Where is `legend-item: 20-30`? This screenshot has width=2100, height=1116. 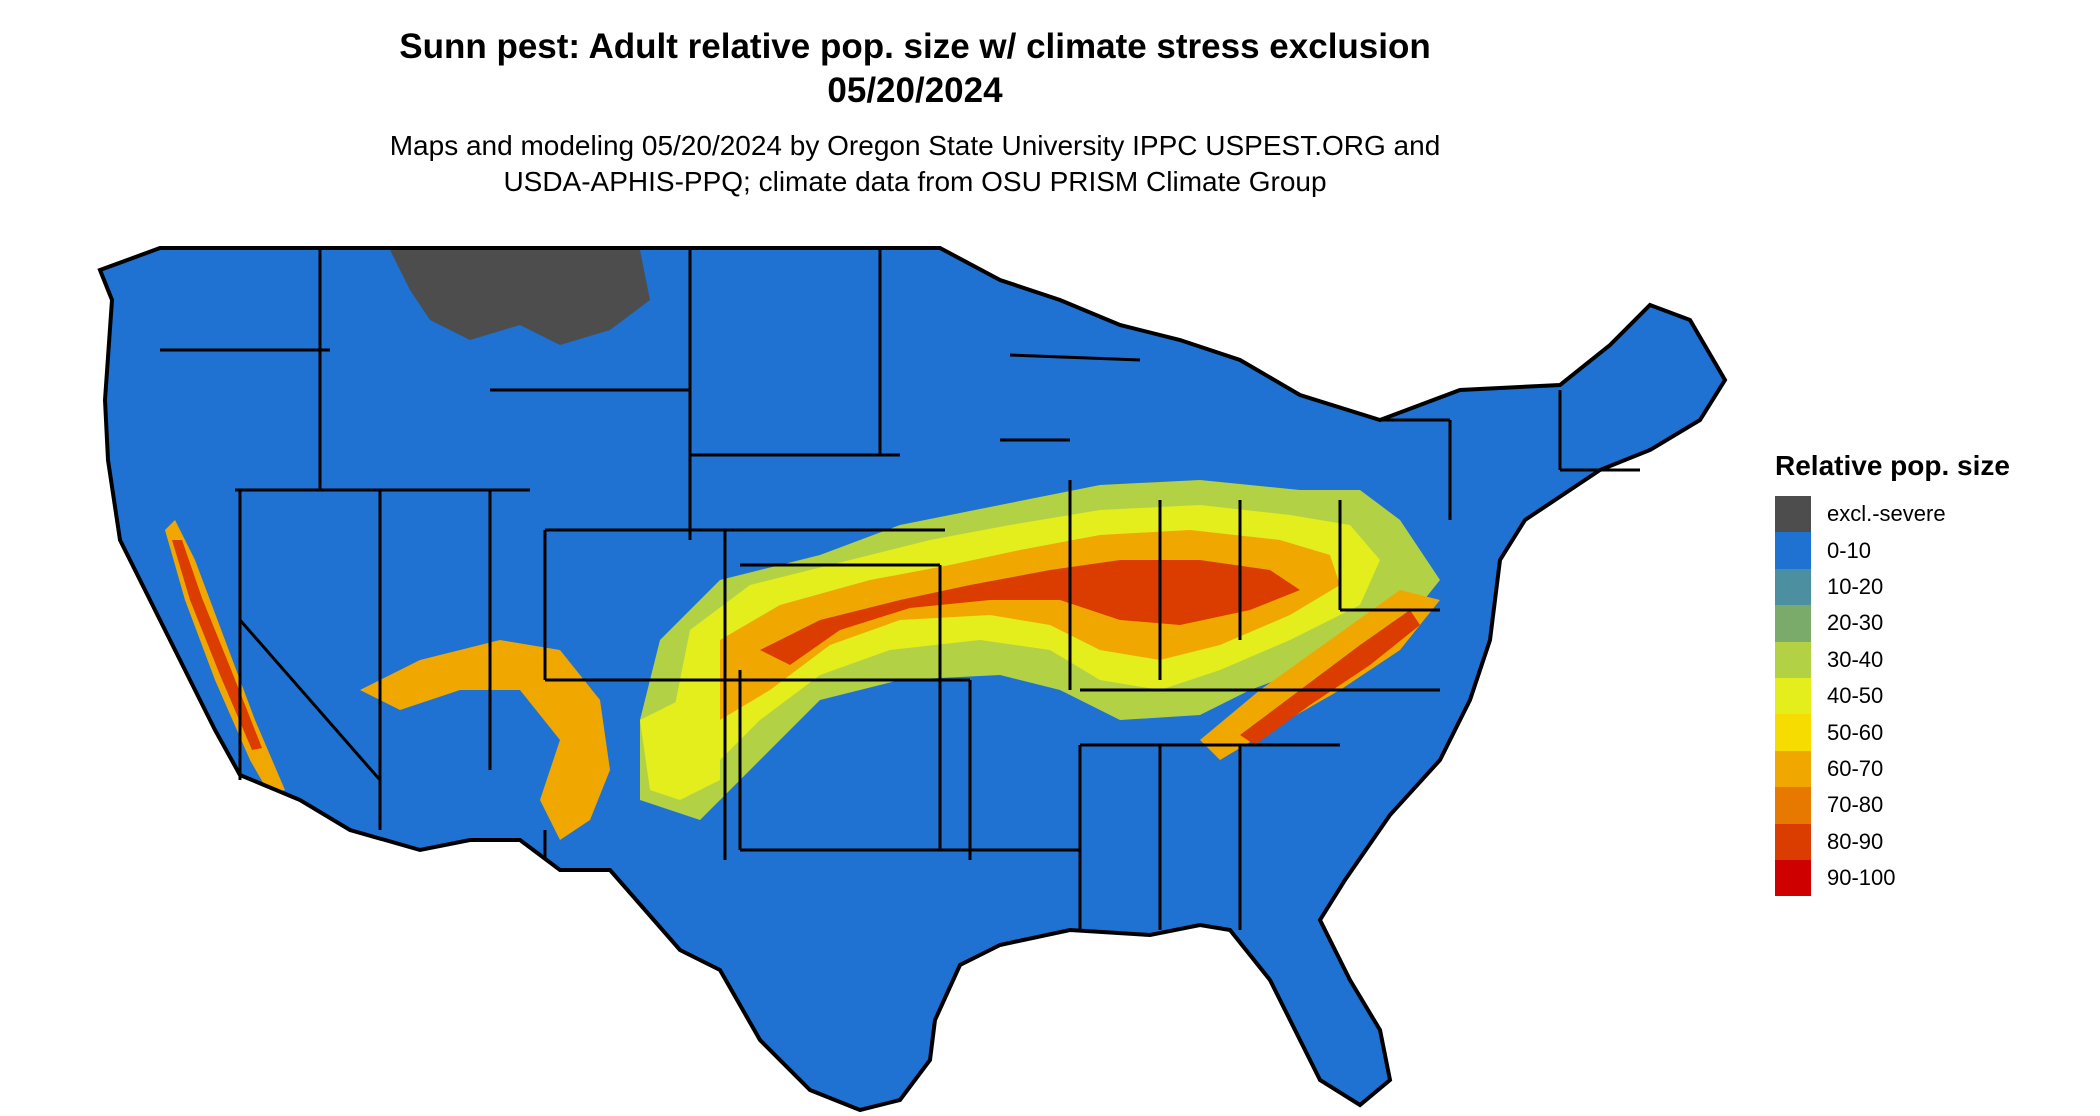 legend-item: 20-30 is located at coordinates (1892, 623).